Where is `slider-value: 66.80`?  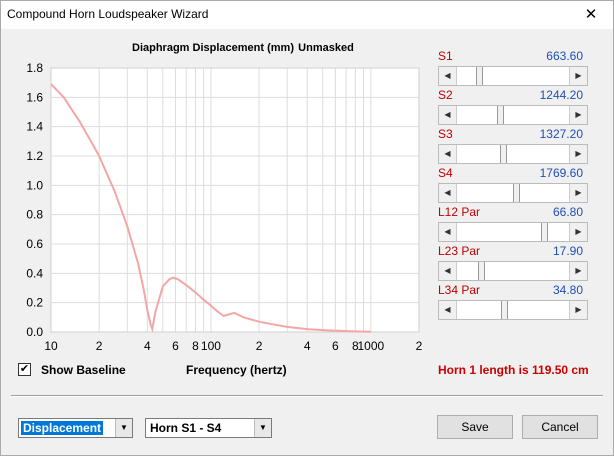 slider-value: 66.80 is located at coordinates (567, 212).